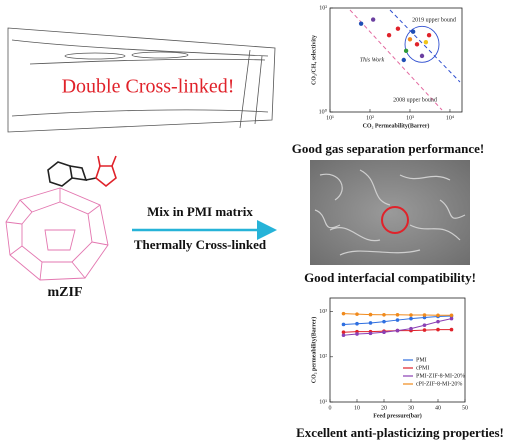  Describe the element at coordinates (422, 368) in the screenshot. I see `legend-label: cPMI` at that location.